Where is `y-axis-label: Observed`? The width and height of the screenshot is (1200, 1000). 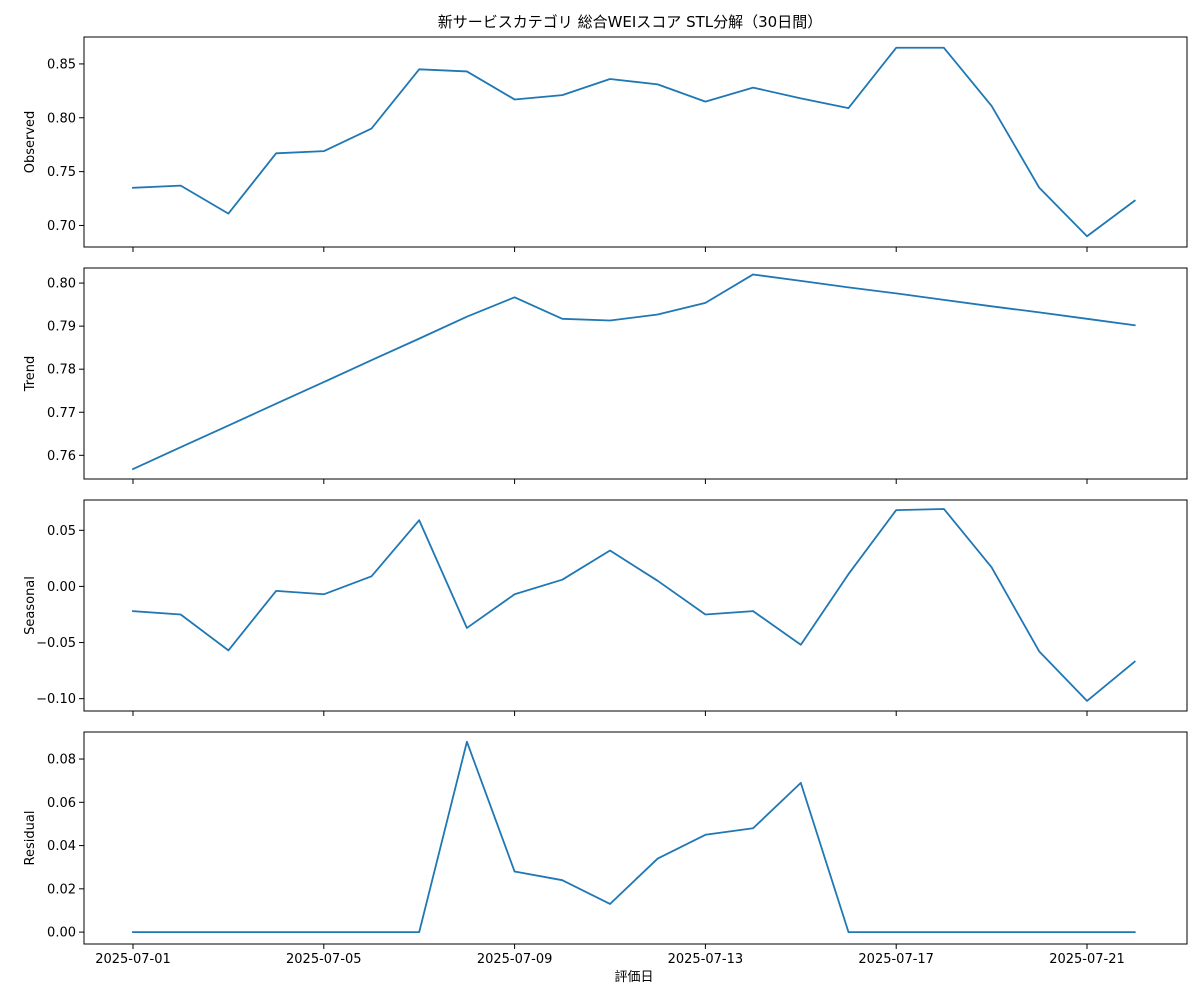
y-axis-label: Observed is located at coordinates (30, 142).